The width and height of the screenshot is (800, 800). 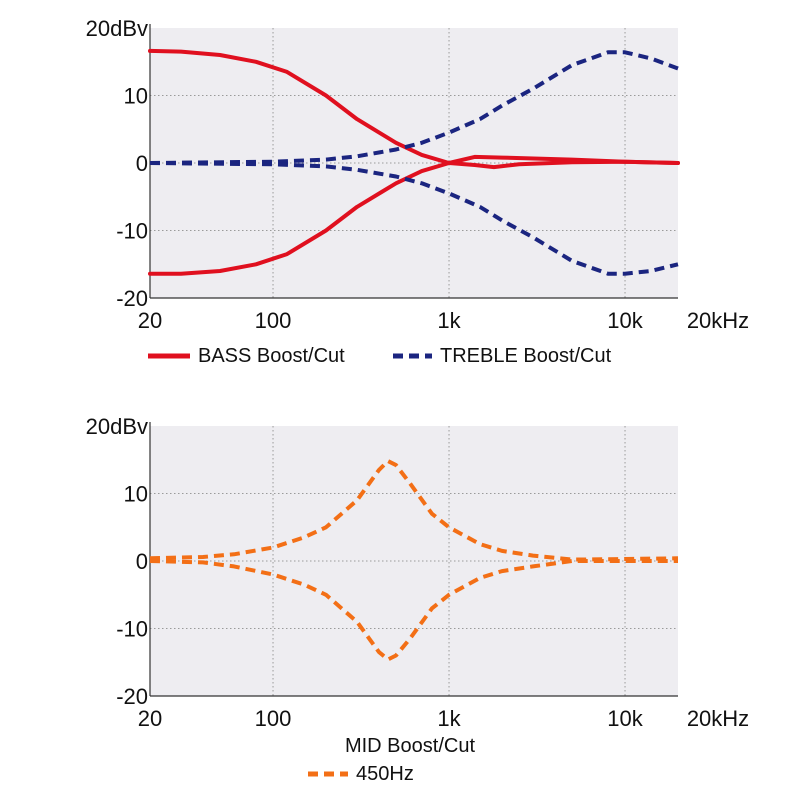 I want to click on legend-label: 450Hz, so click(x=385, y=774).